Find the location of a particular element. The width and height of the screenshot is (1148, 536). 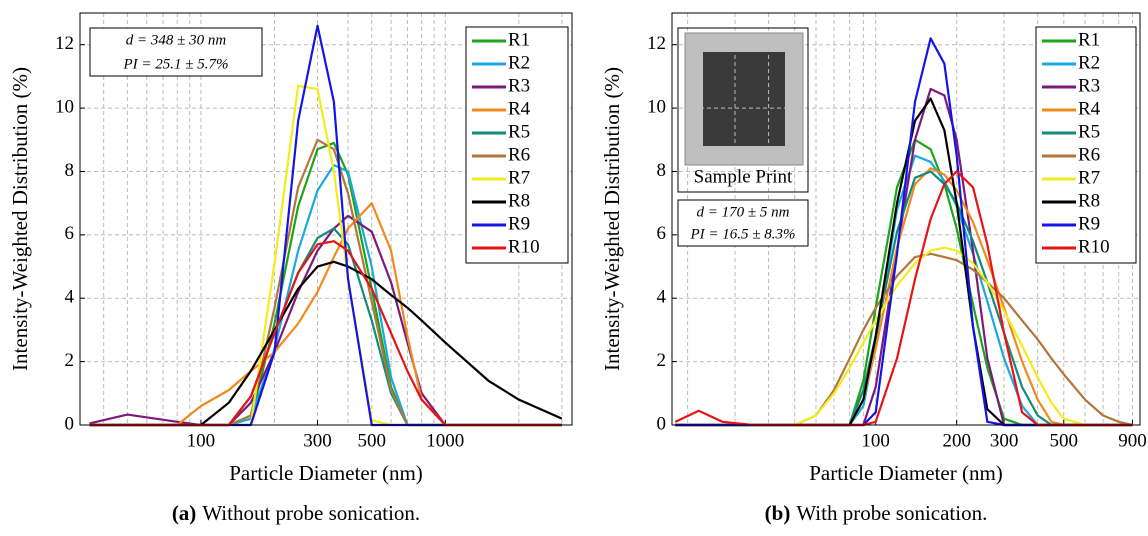

caption-text: With probe sonication. is located at coordinates (891, 513).